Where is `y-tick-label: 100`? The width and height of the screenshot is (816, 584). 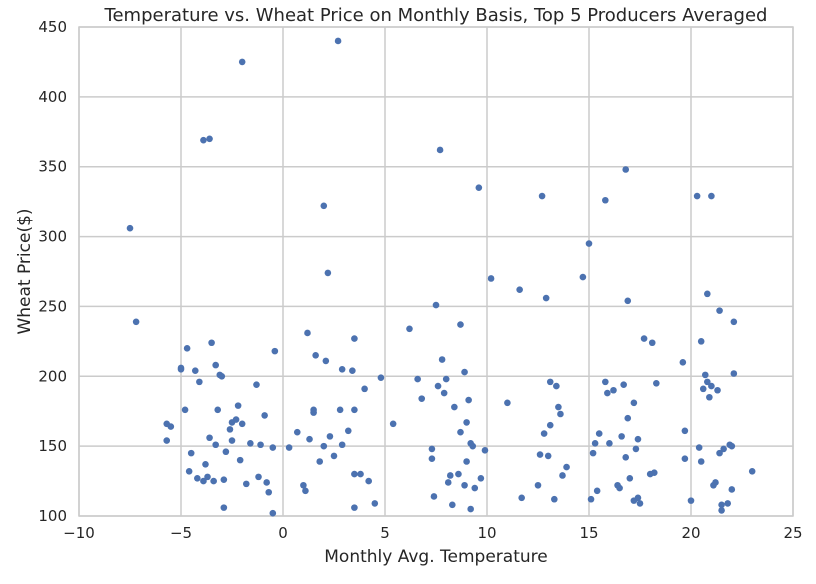
y-tick-label: 100 is located at coordinates (52, 516).